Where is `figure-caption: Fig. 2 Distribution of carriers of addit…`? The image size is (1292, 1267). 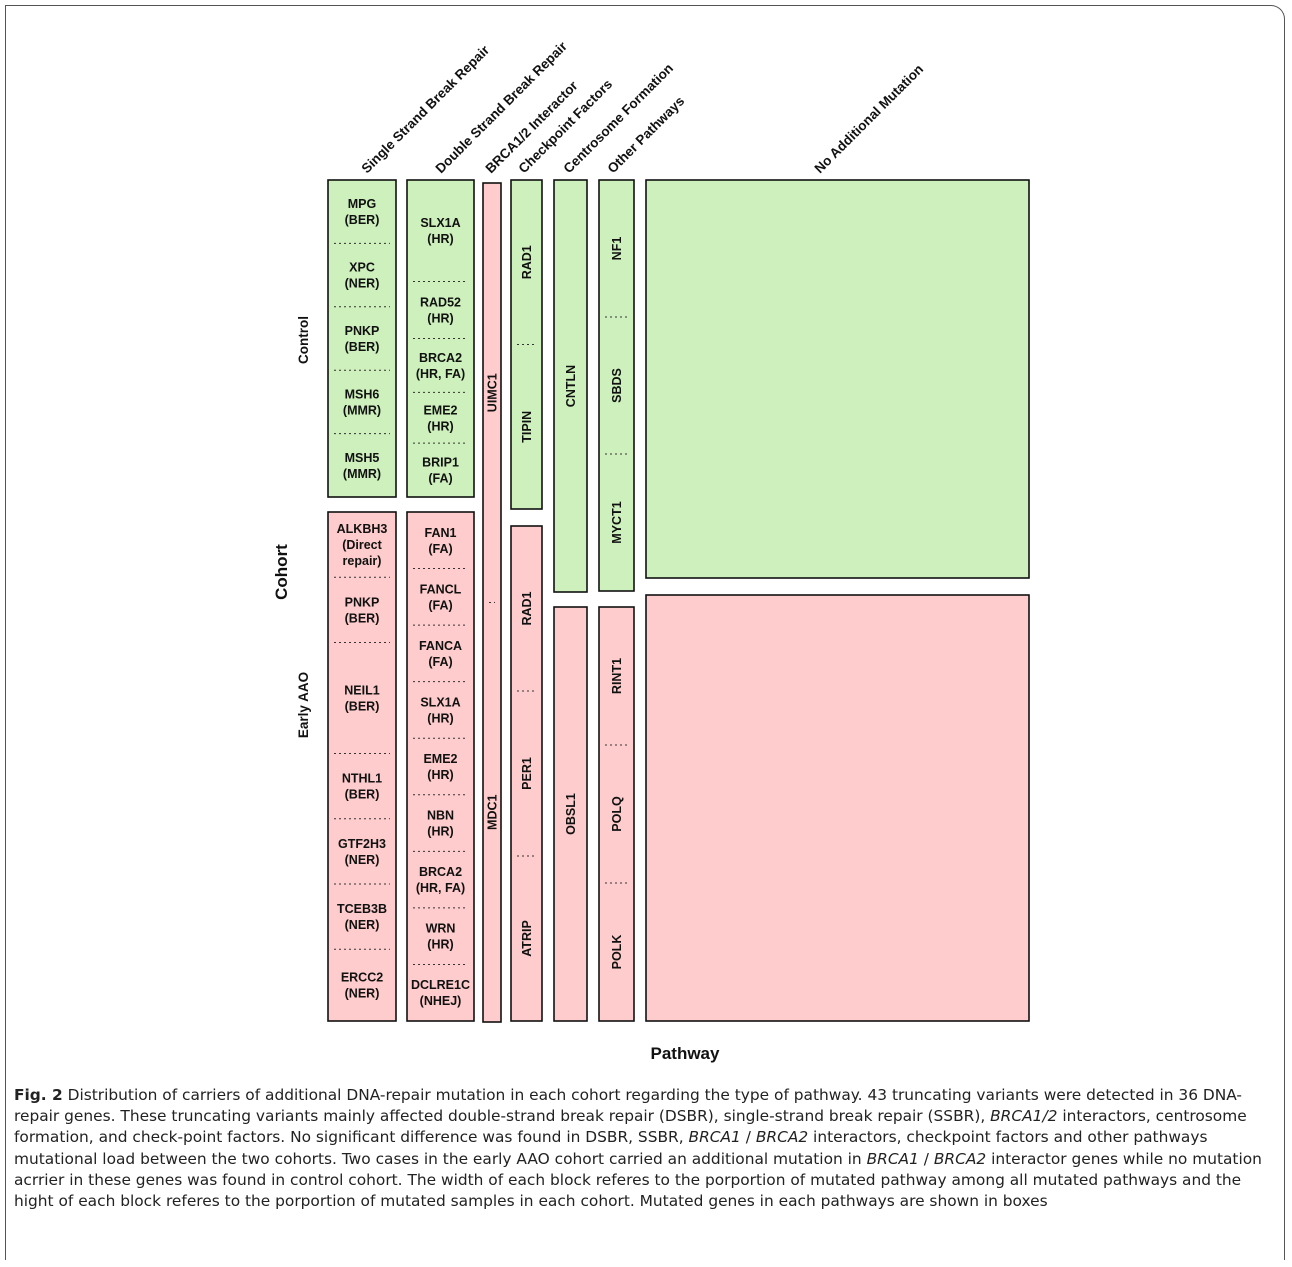
figure-caption: Fig. 2 Distribution of carriers of addit… is located at coordinates (645, 1148).